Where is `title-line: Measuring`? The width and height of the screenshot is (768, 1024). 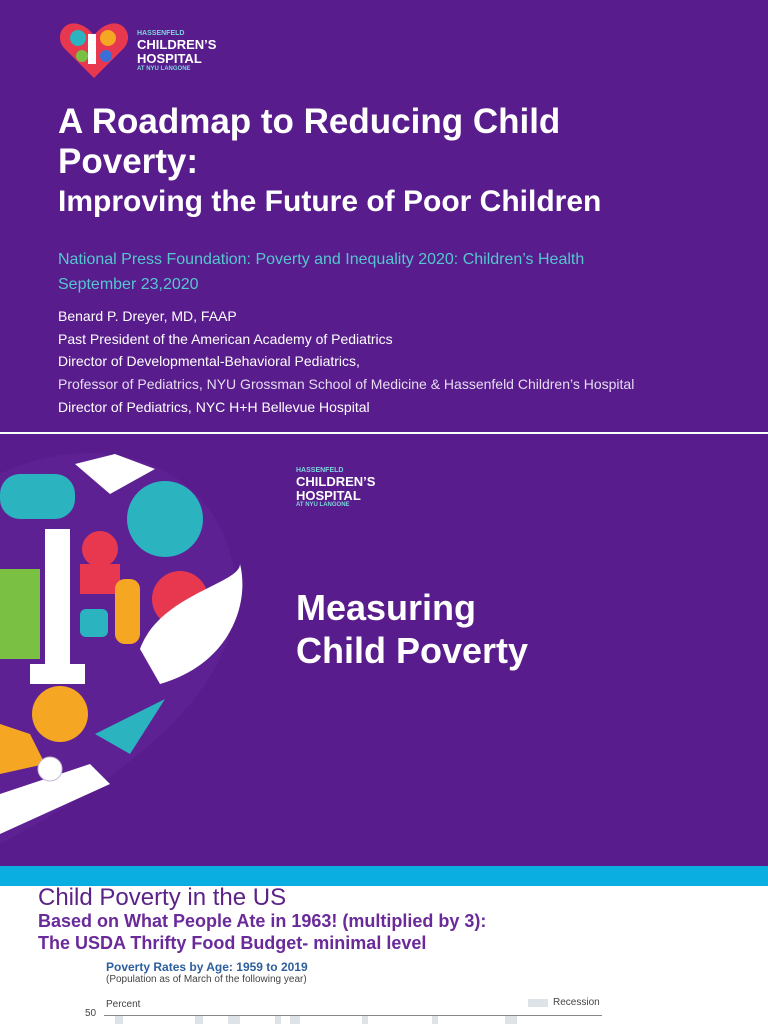 title-line: Measuring is located at coordinates (386, 607).